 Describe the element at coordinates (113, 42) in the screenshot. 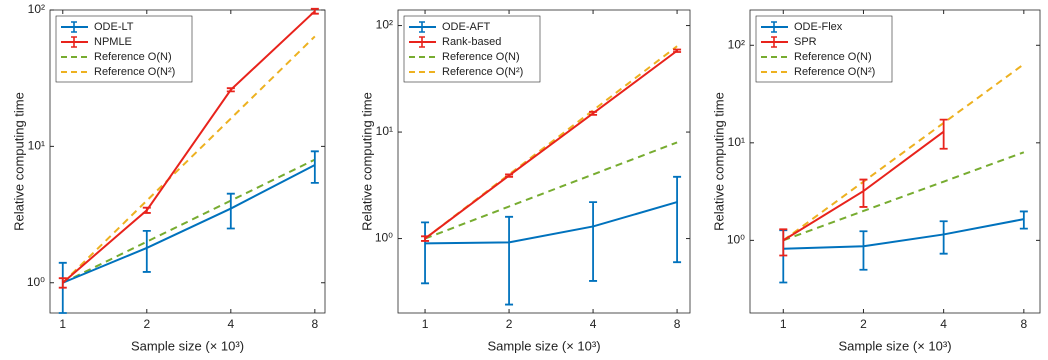

I see `legend-label: NPMLE` at that location.